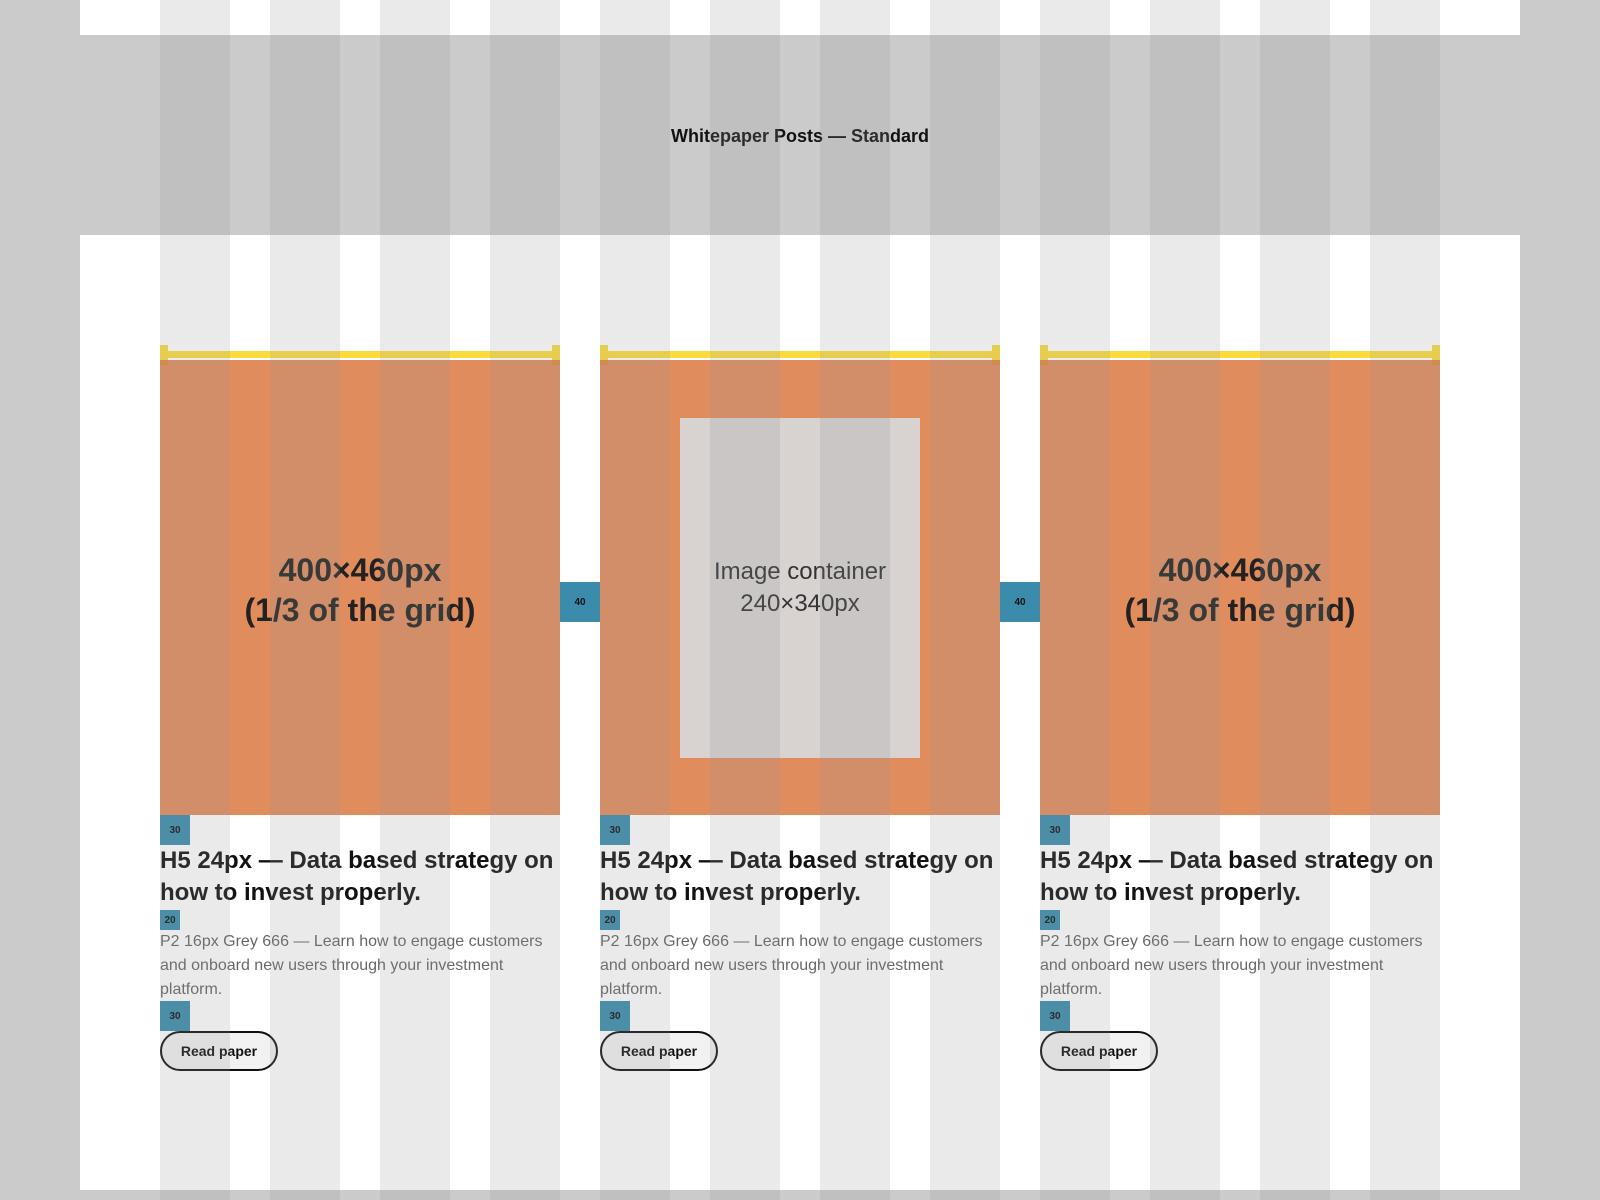 The image size is (1600, 1200). Describe the element at coordinates (800, 603) in the screenshot. I see `image-container-label-2: 240×340px` at that location.